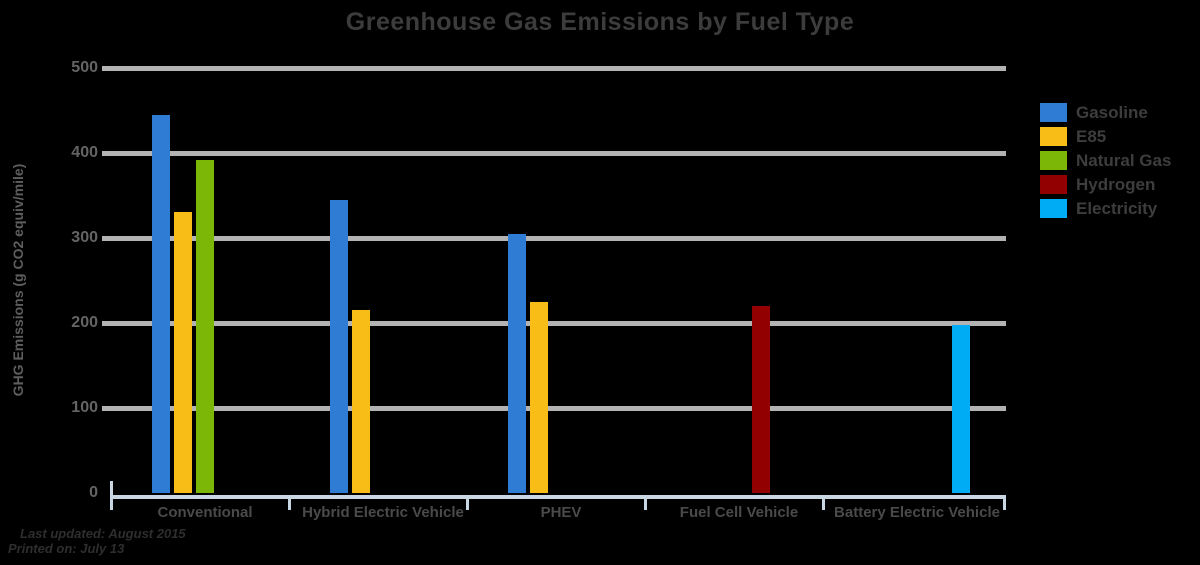 The image size is (1200, 565). I want to click on legend-row-electricity: Electricity, so click(1105, 208).